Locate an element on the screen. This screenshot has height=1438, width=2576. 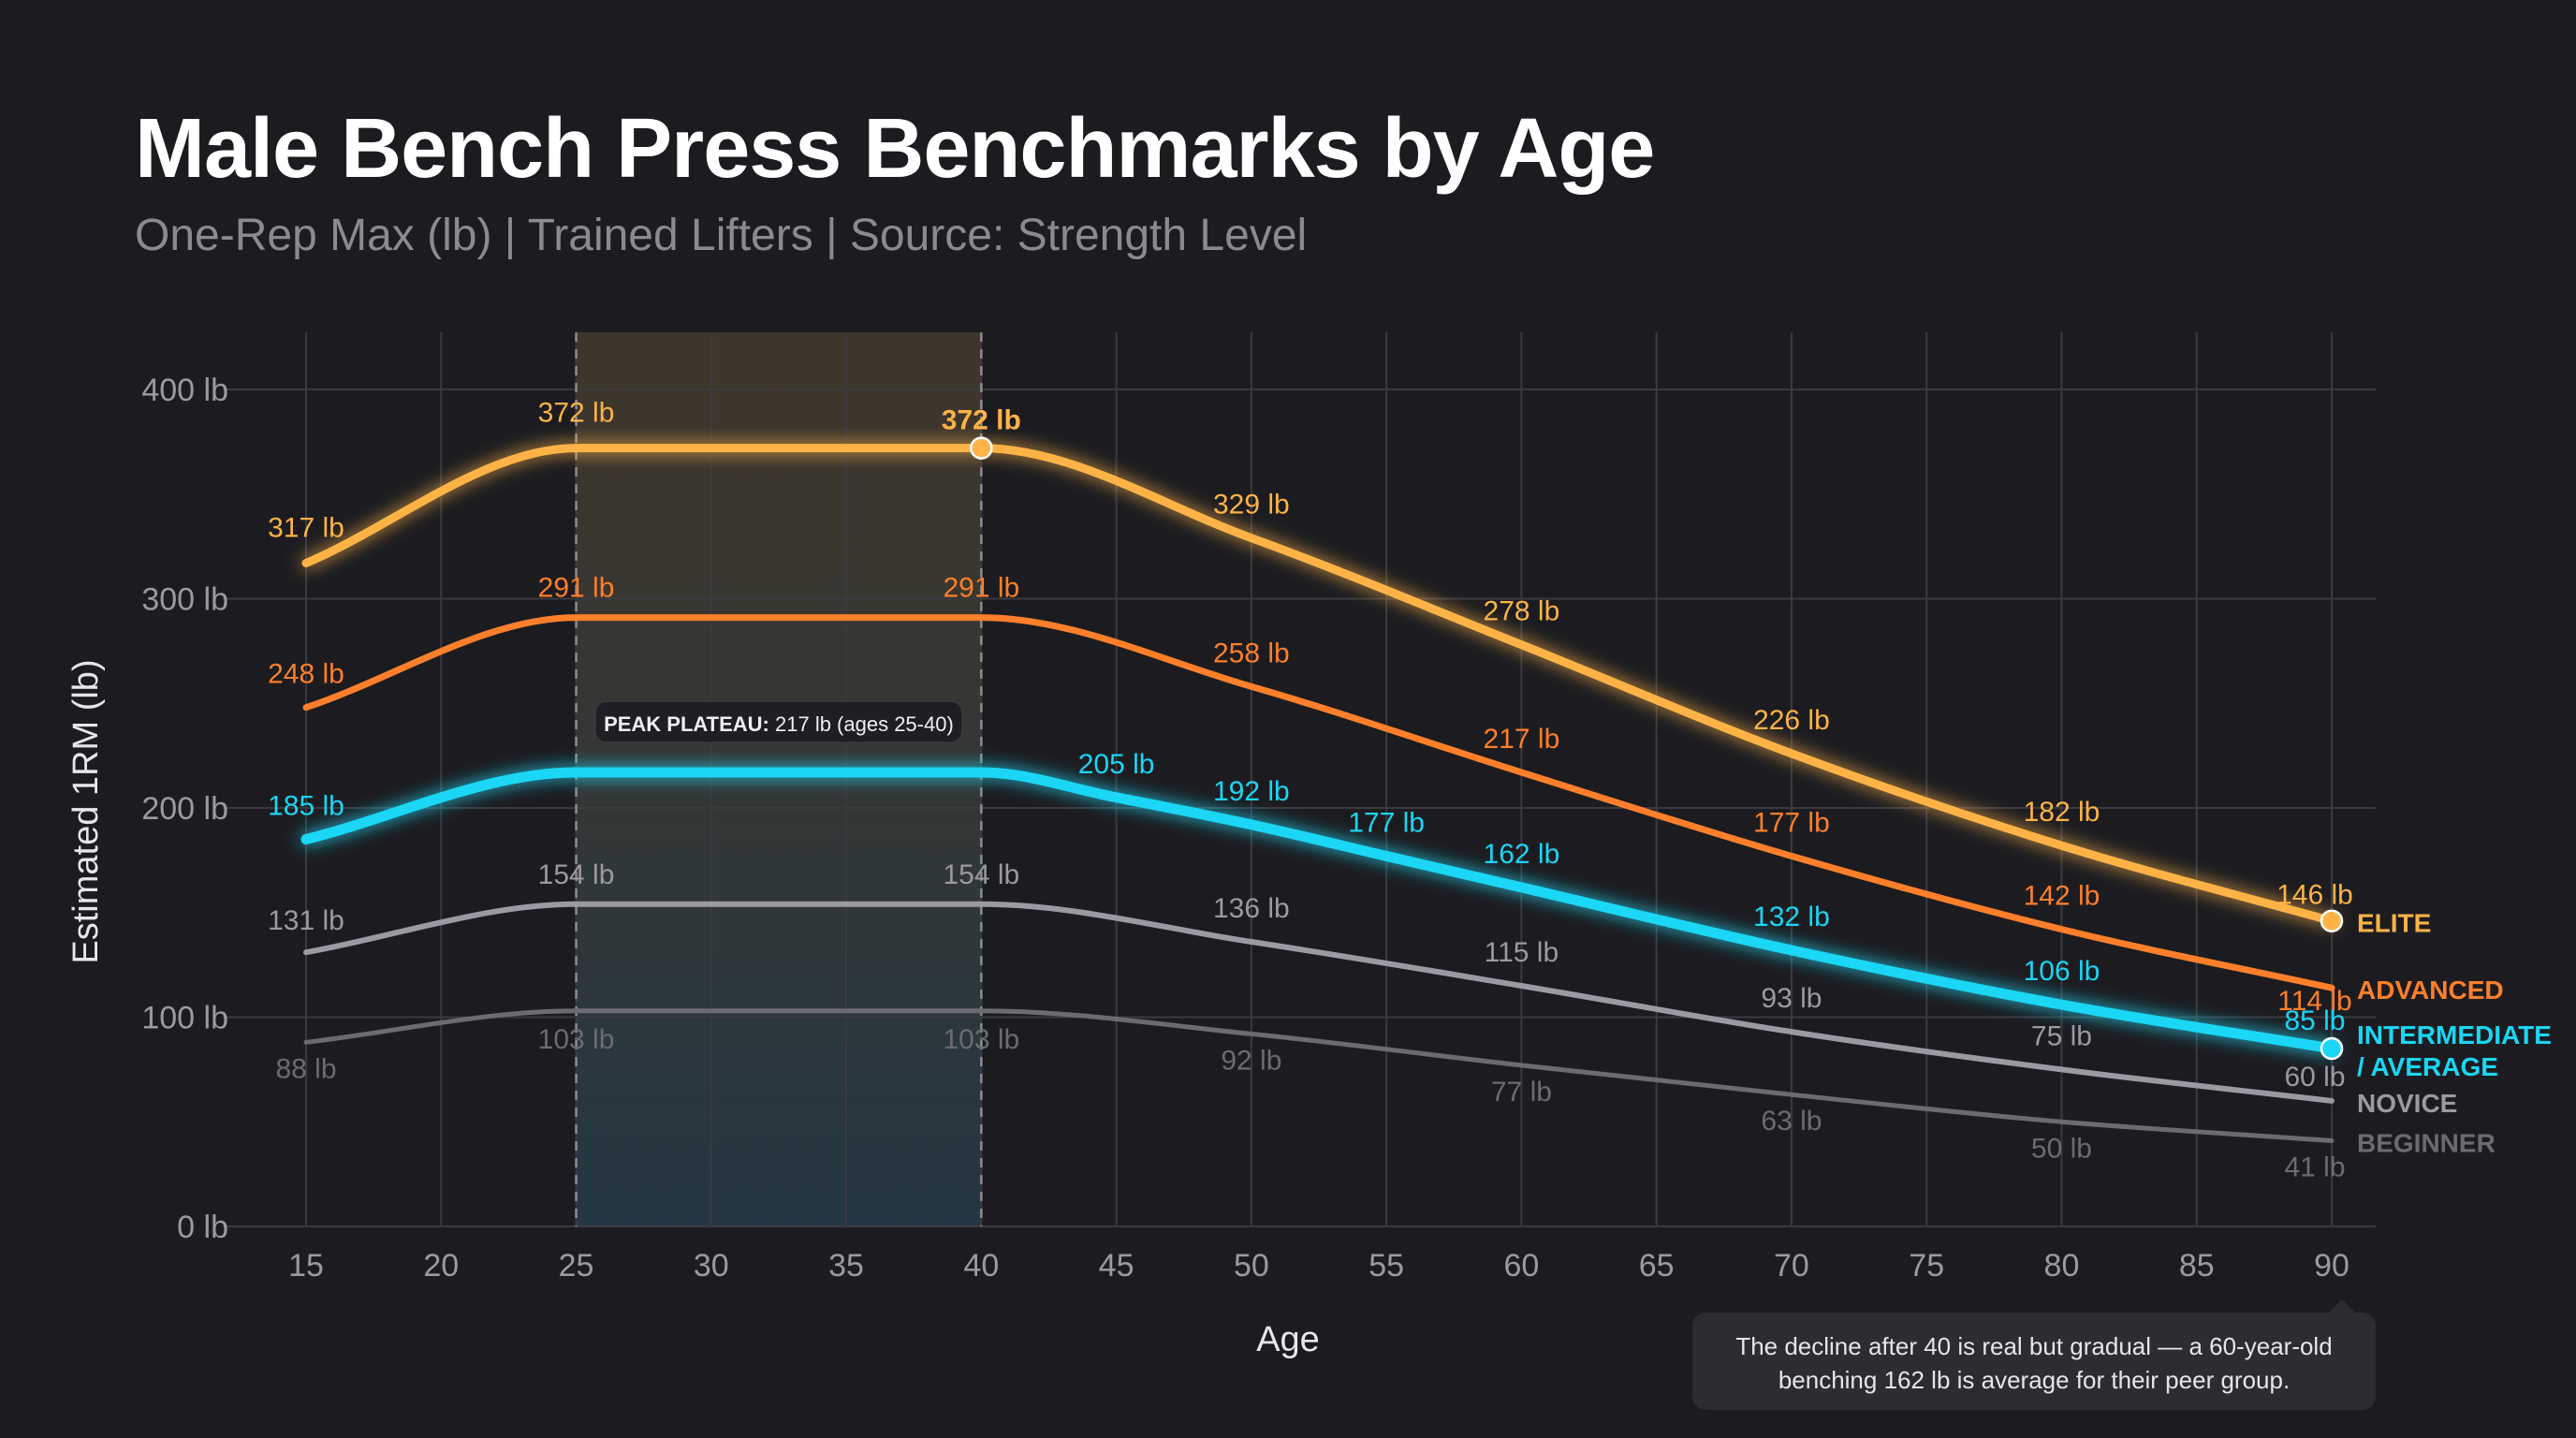
data-label-intermediate: 205 lb is located at coordinates (1116, 764).